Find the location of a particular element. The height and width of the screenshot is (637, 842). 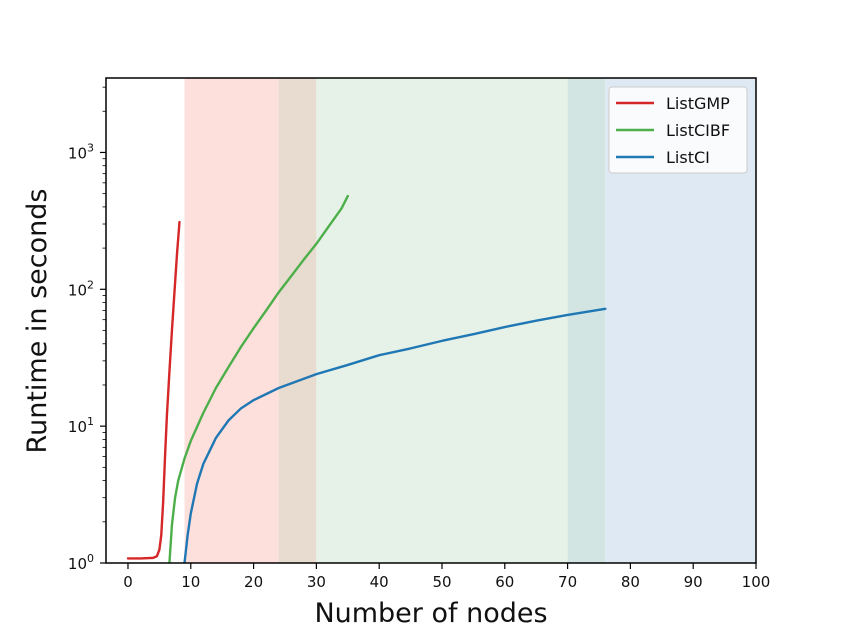

x-tick-label-50: 50 is located at coordinates (441, 582).